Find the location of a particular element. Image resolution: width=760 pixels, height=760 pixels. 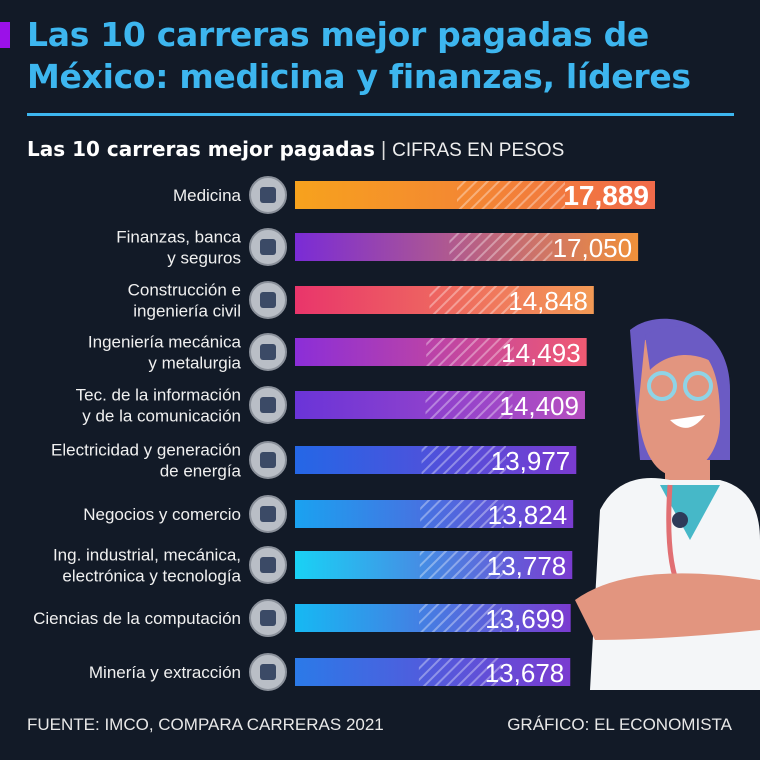

category-label: Medicina is located at coordinates (207, 195).